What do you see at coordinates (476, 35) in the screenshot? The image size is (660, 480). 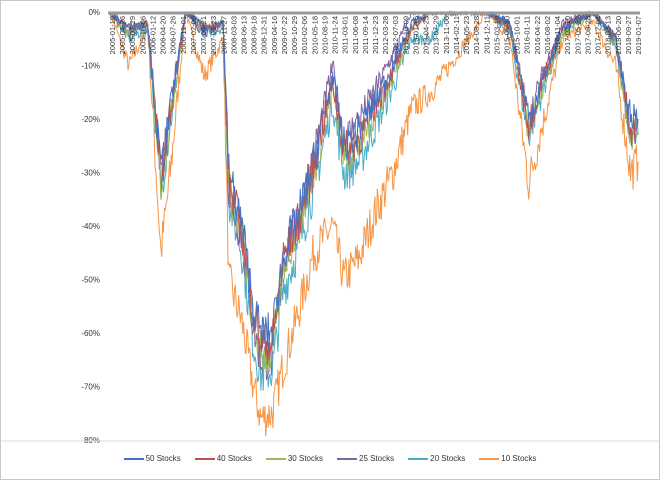 I see `x-tick-label: 2014-08-28` at bounding box center [476, 35].